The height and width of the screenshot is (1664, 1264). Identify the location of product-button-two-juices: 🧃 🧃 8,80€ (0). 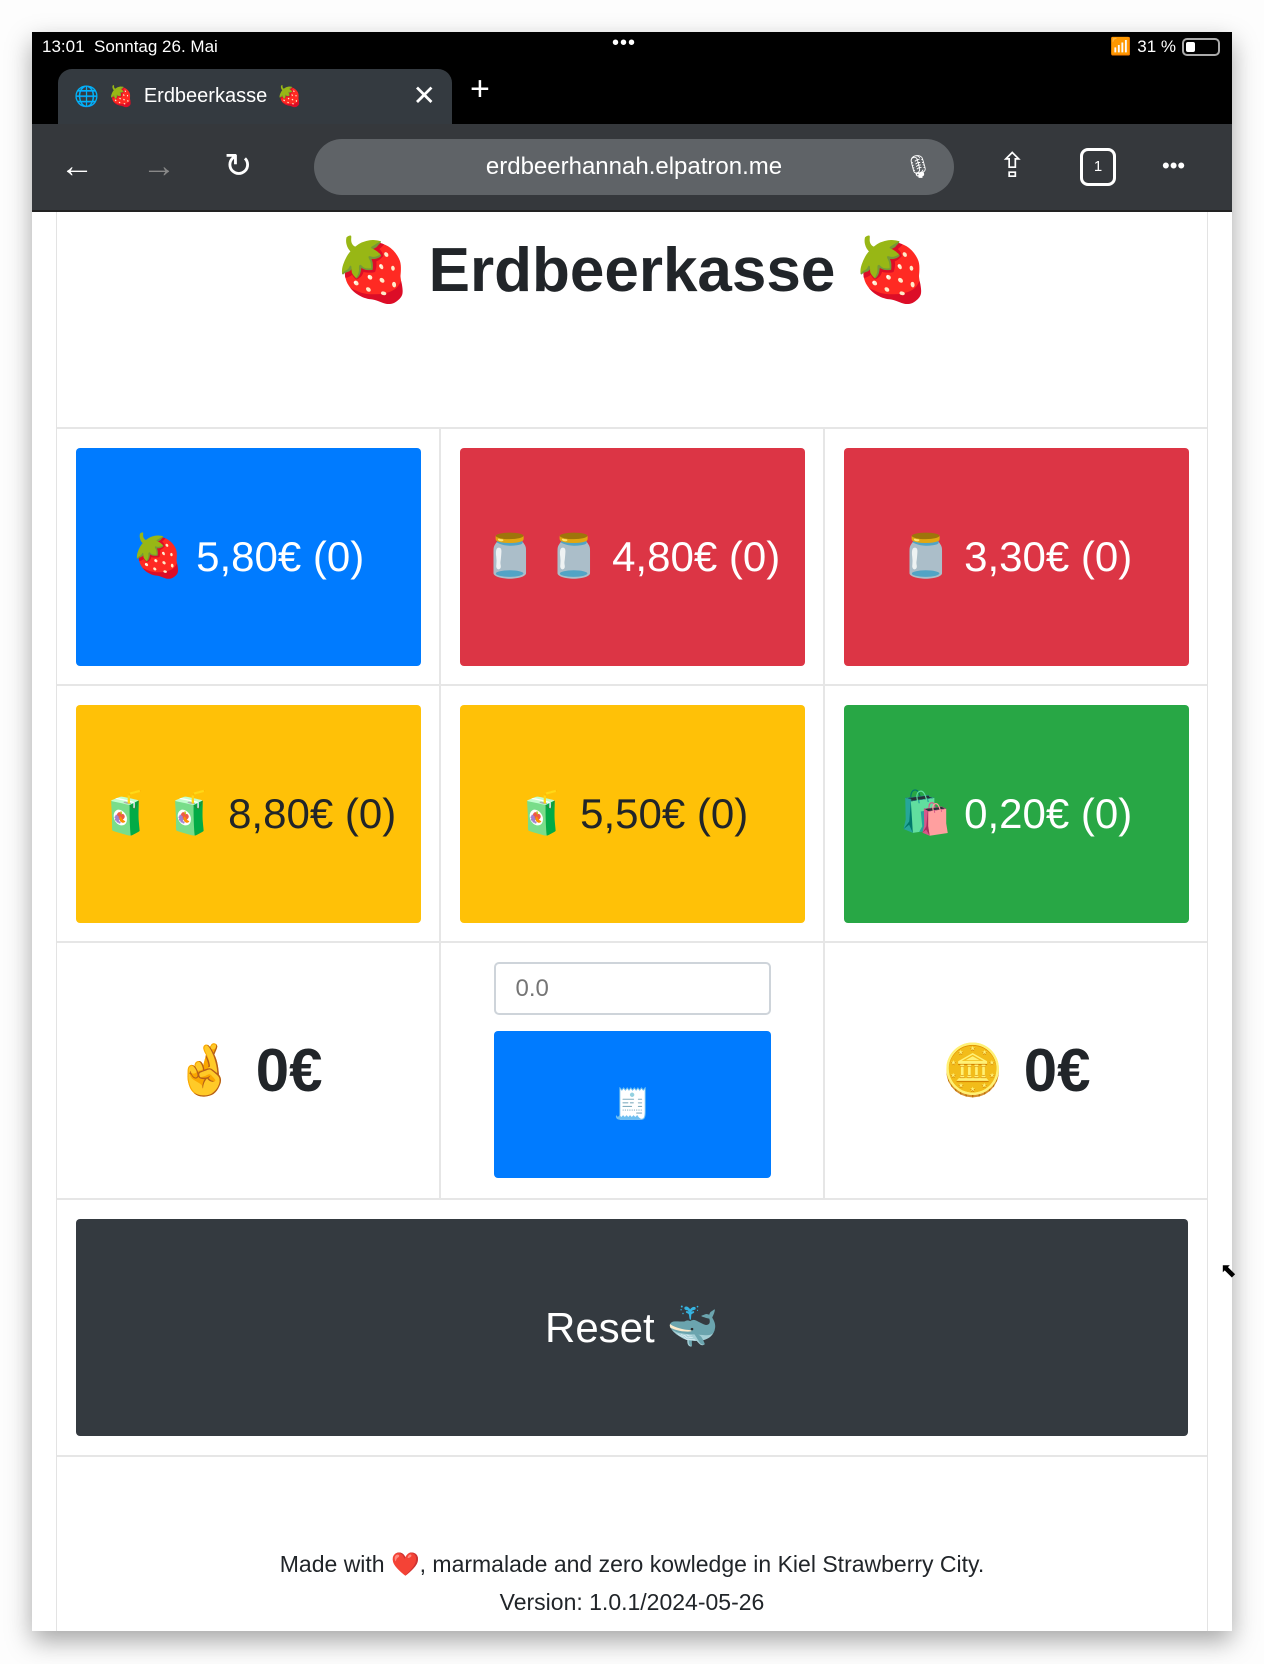
(248, 813).